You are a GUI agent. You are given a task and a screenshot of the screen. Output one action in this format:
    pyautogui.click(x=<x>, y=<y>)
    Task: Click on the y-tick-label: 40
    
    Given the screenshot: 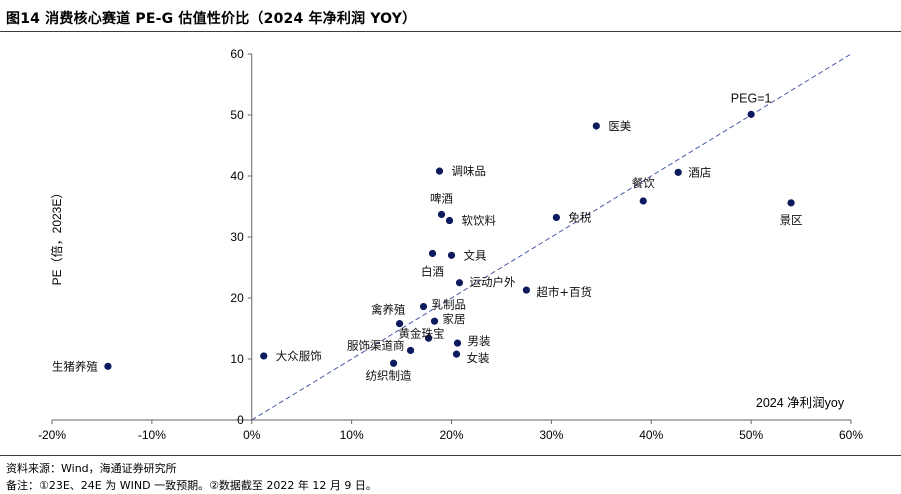 What is the action you would take?
    pyautogui.click(x=237, y=176)
    